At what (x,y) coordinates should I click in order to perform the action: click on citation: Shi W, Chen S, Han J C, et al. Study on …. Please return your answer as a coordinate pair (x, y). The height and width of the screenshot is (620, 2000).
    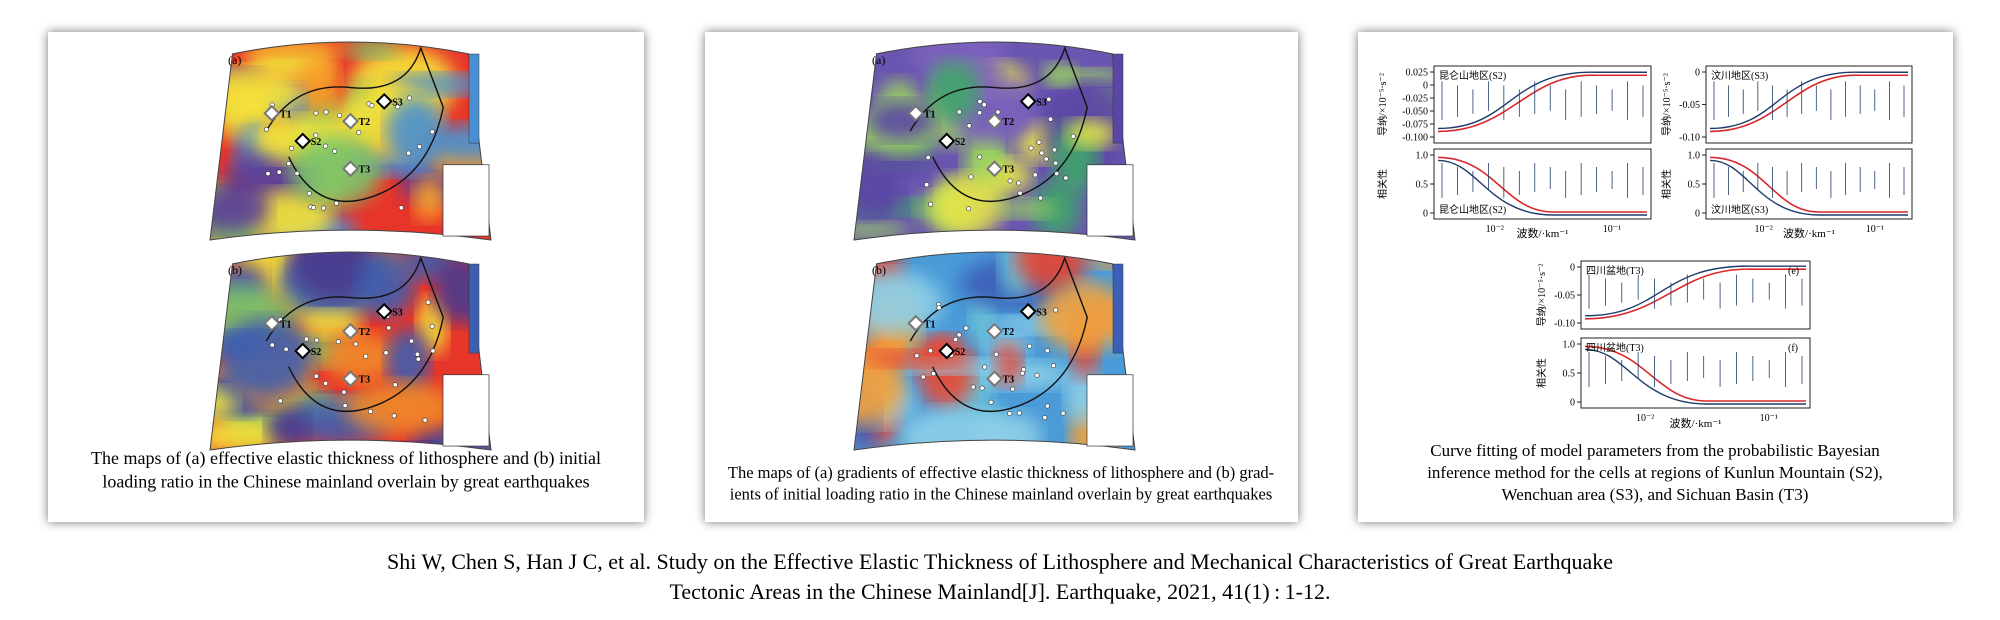
    Looking at the image, I should click on (1000, 561).